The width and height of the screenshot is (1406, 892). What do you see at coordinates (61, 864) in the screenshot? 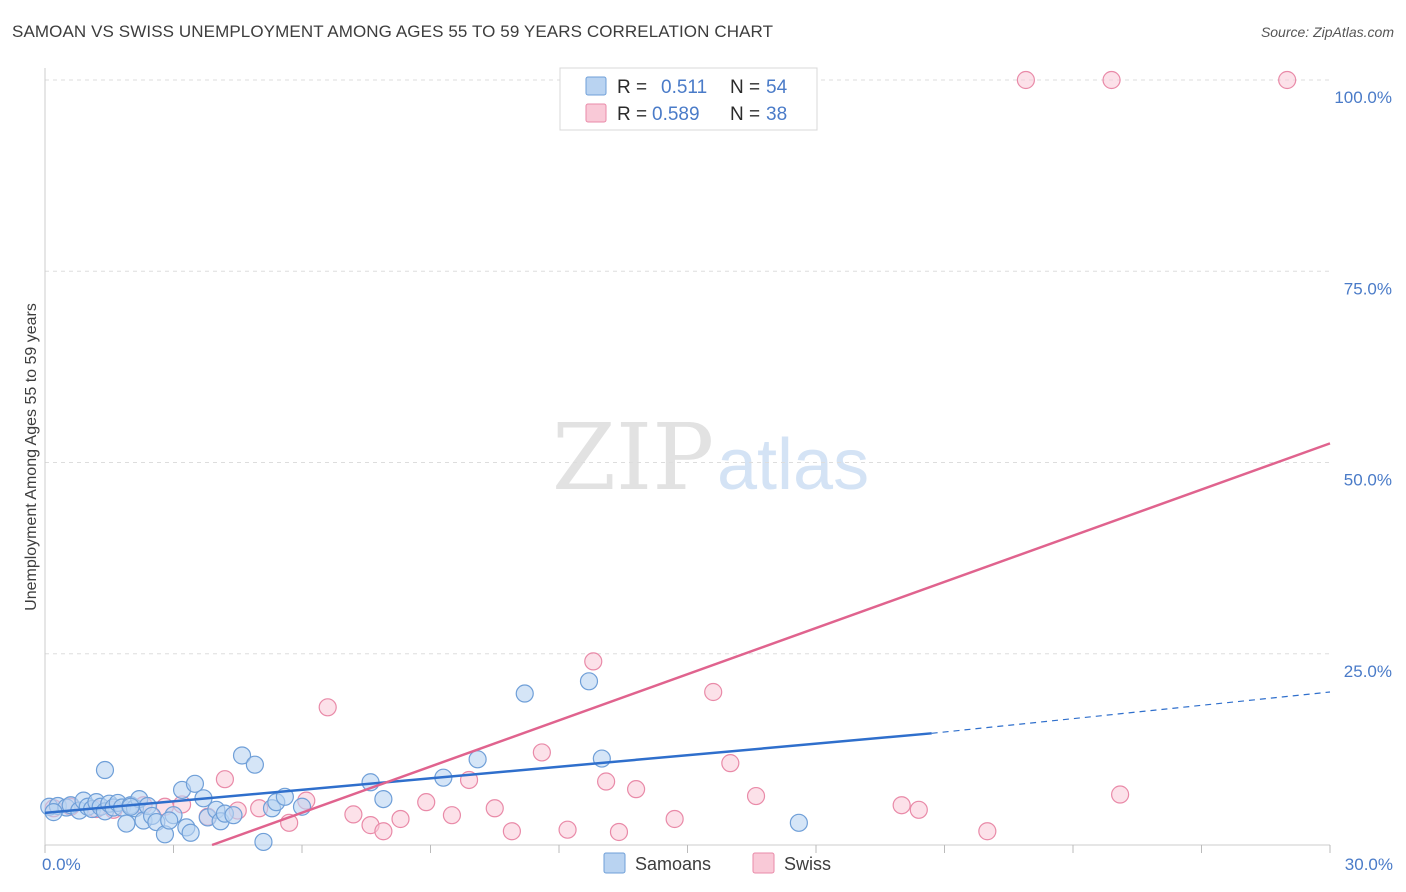
I see `x-tick-label-0: 0.0%` at bounding box center [61, 864].